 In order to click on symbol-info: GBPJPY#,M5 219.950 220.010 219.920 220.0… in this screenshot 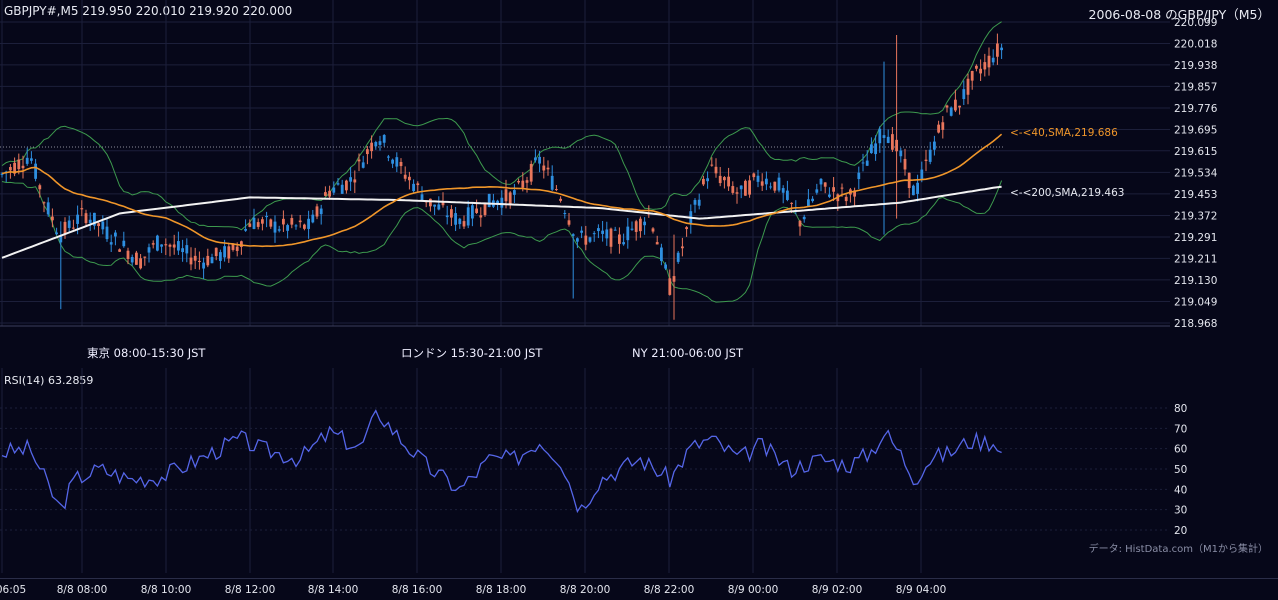, I will do `click(148, 11)`.